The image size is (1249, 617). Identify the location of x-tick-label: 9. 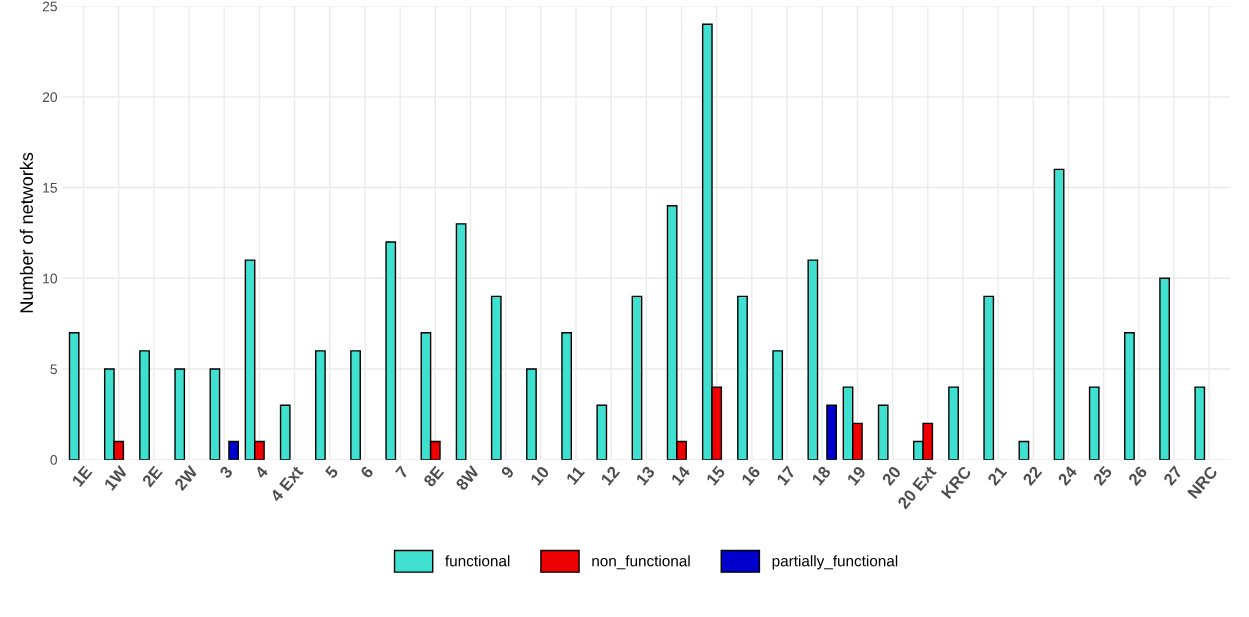
(507, 472).